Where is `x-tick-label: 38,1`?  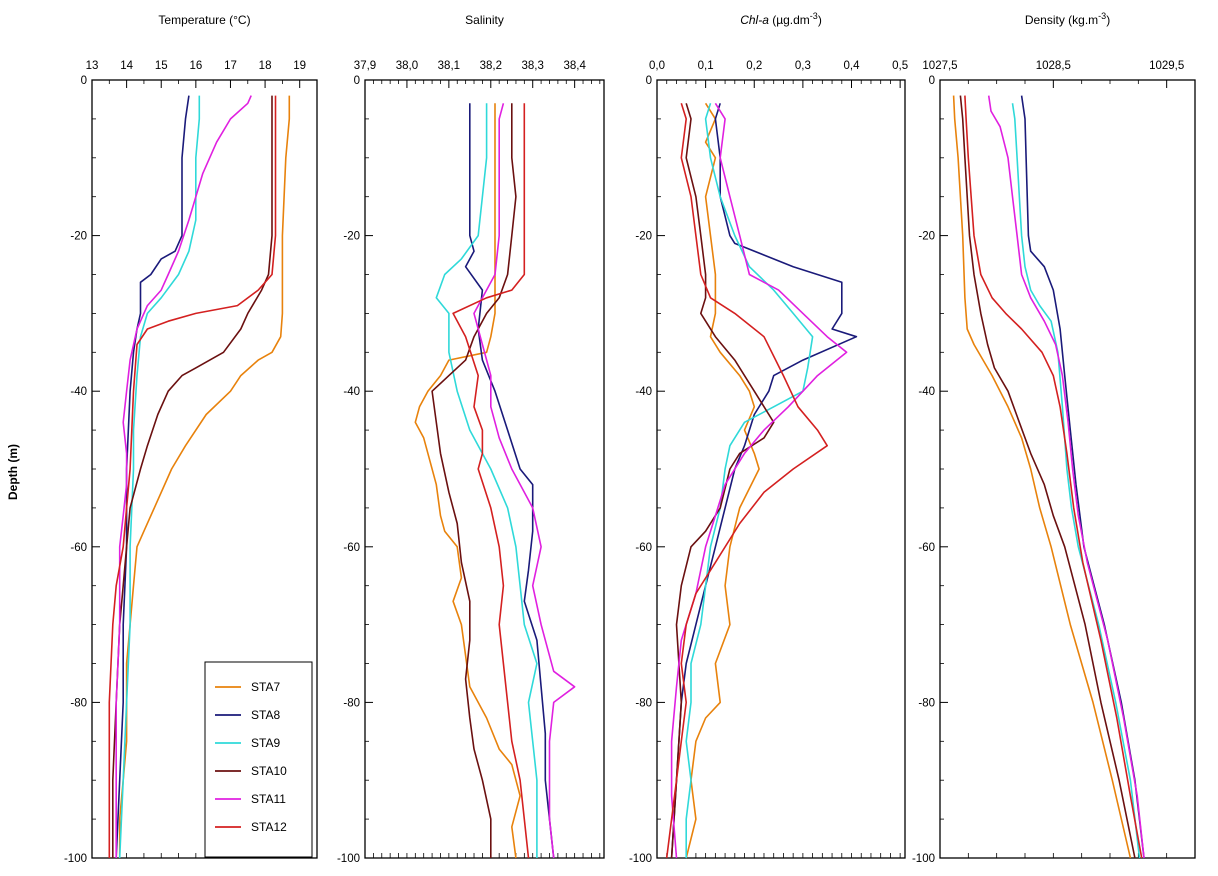
x-tick-label: 38,1 is located at coordinates (449, 66).